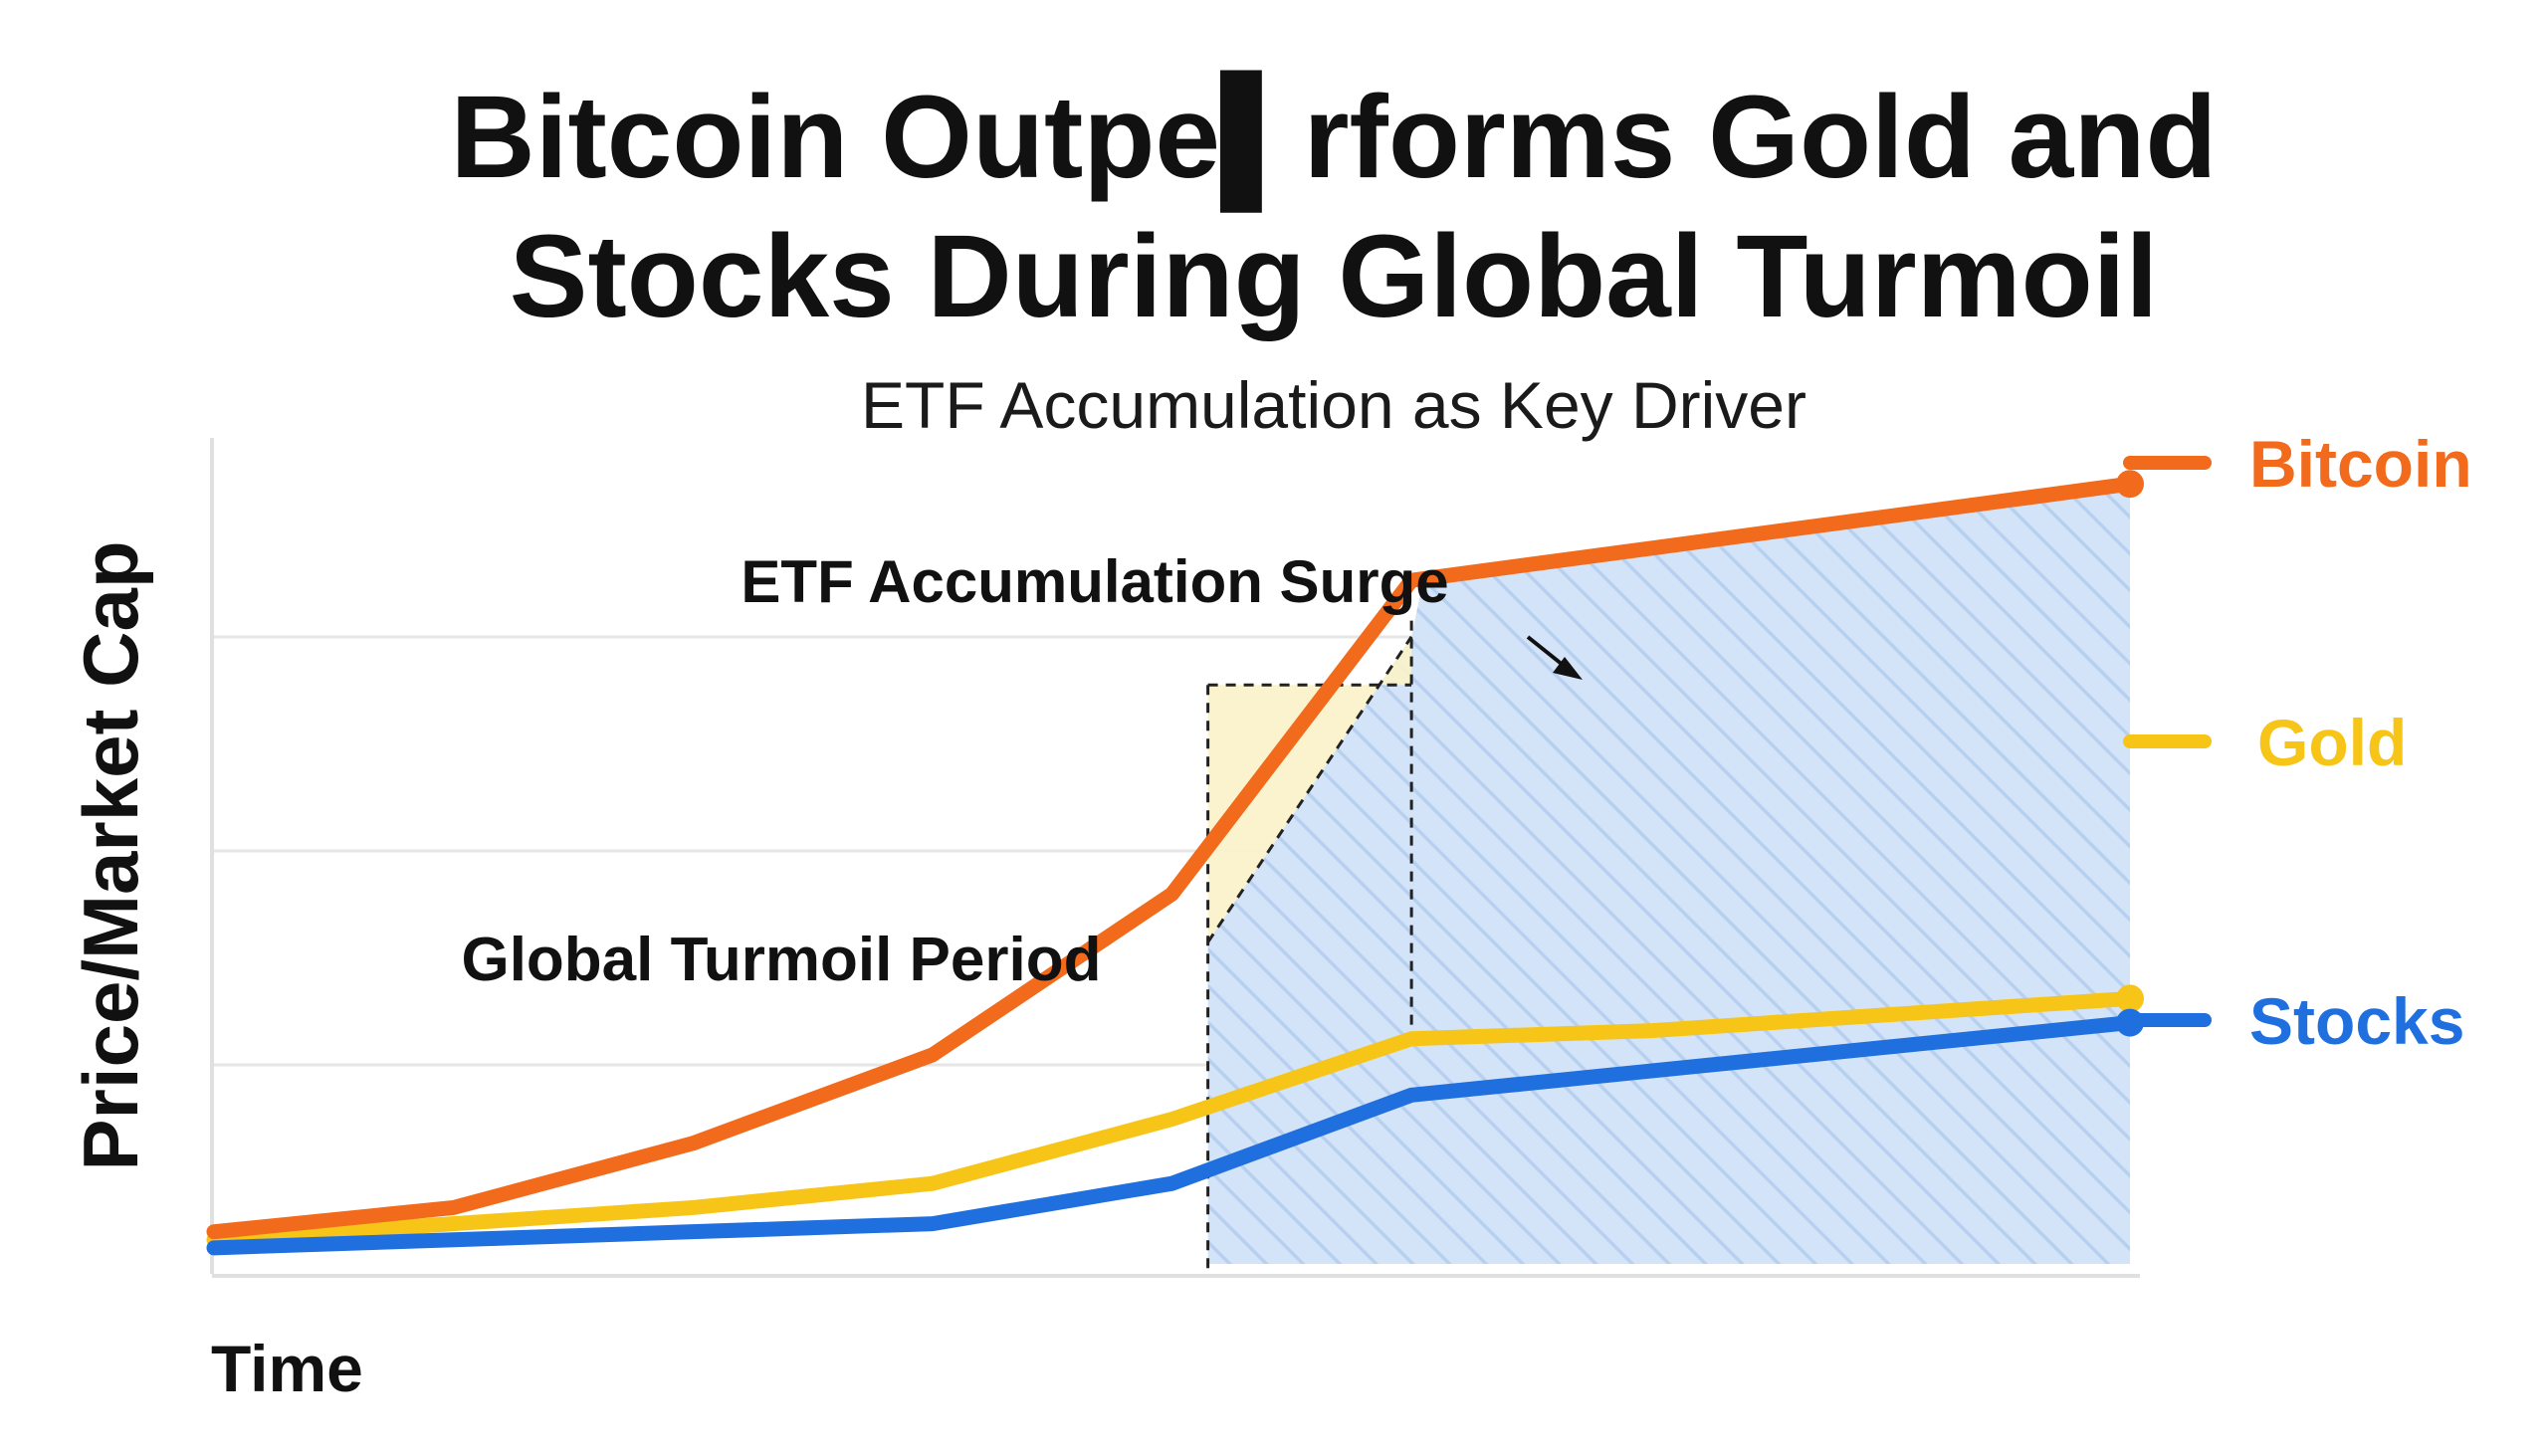  What do you see at coordinates (1333, 405) in the screenshot?
I see `chart-subtitle: ETF Accumulation as Key Driver` at bounding box center [1333, 405].